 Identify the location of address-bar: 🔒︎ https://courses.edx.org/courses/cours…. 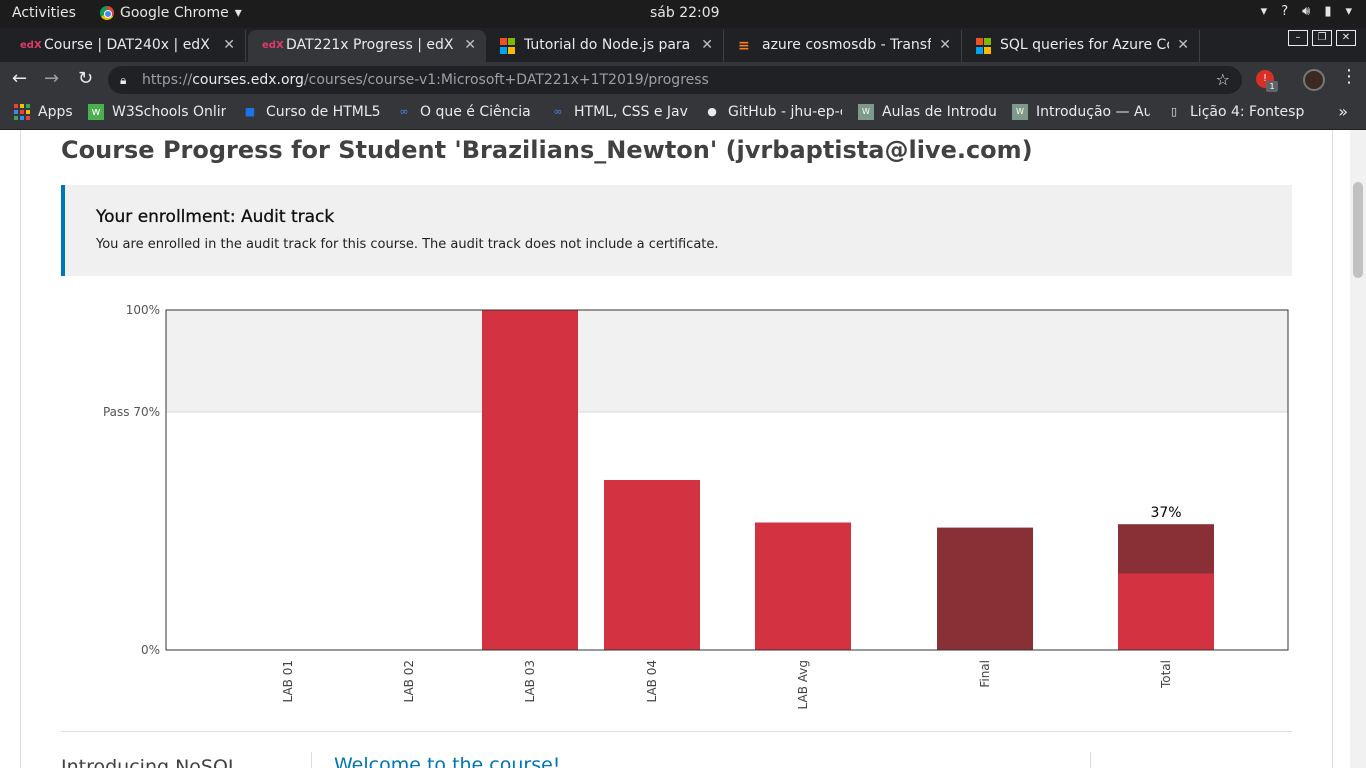
(675, 80).